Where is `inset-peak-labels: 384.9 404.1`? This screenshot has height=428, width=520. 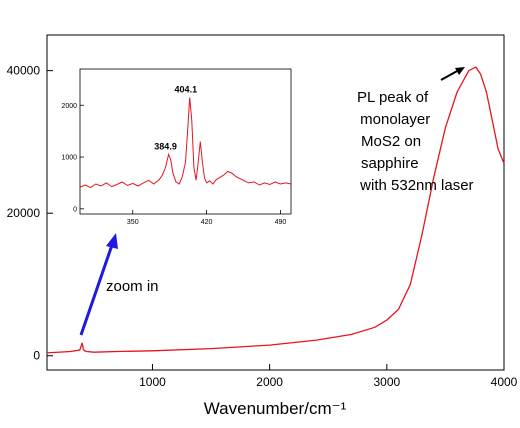
inset-peak-labels: 384.9 404.1 is located at coordinates (175, 117).